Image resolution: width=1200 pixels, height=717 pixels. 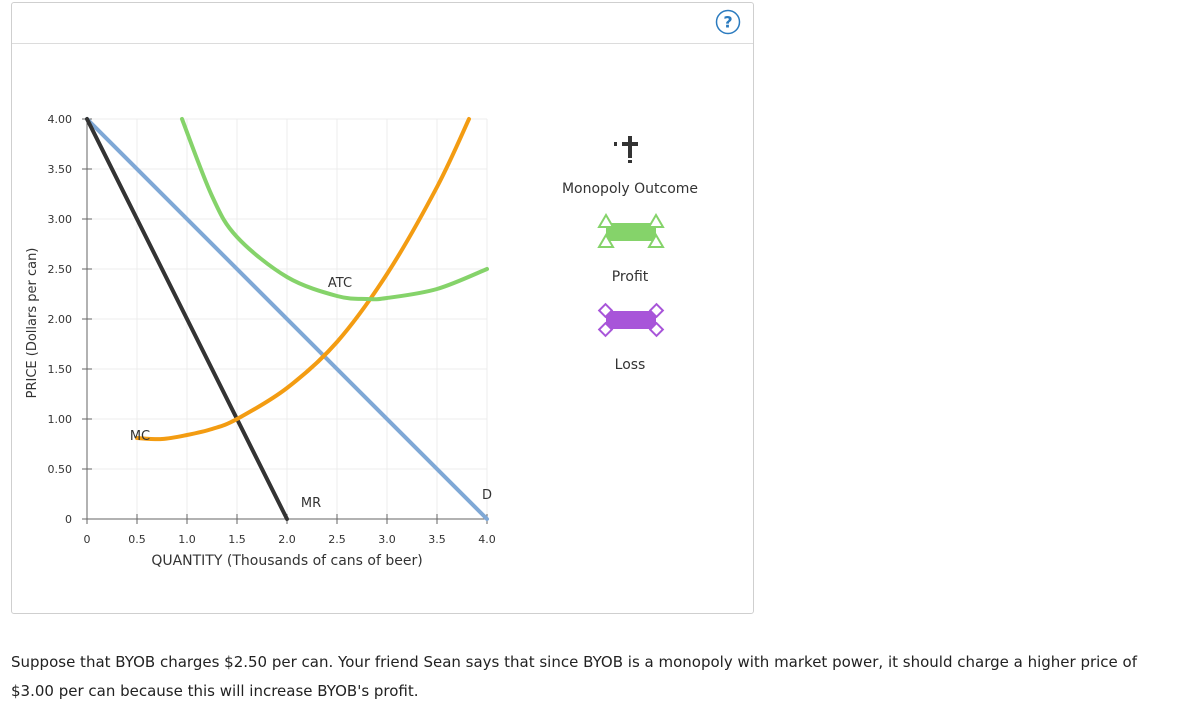 What do you see at coordinates (340, 283) in the screenshot?
I see `atc-label: ATC` at bounding box center [340, 283].